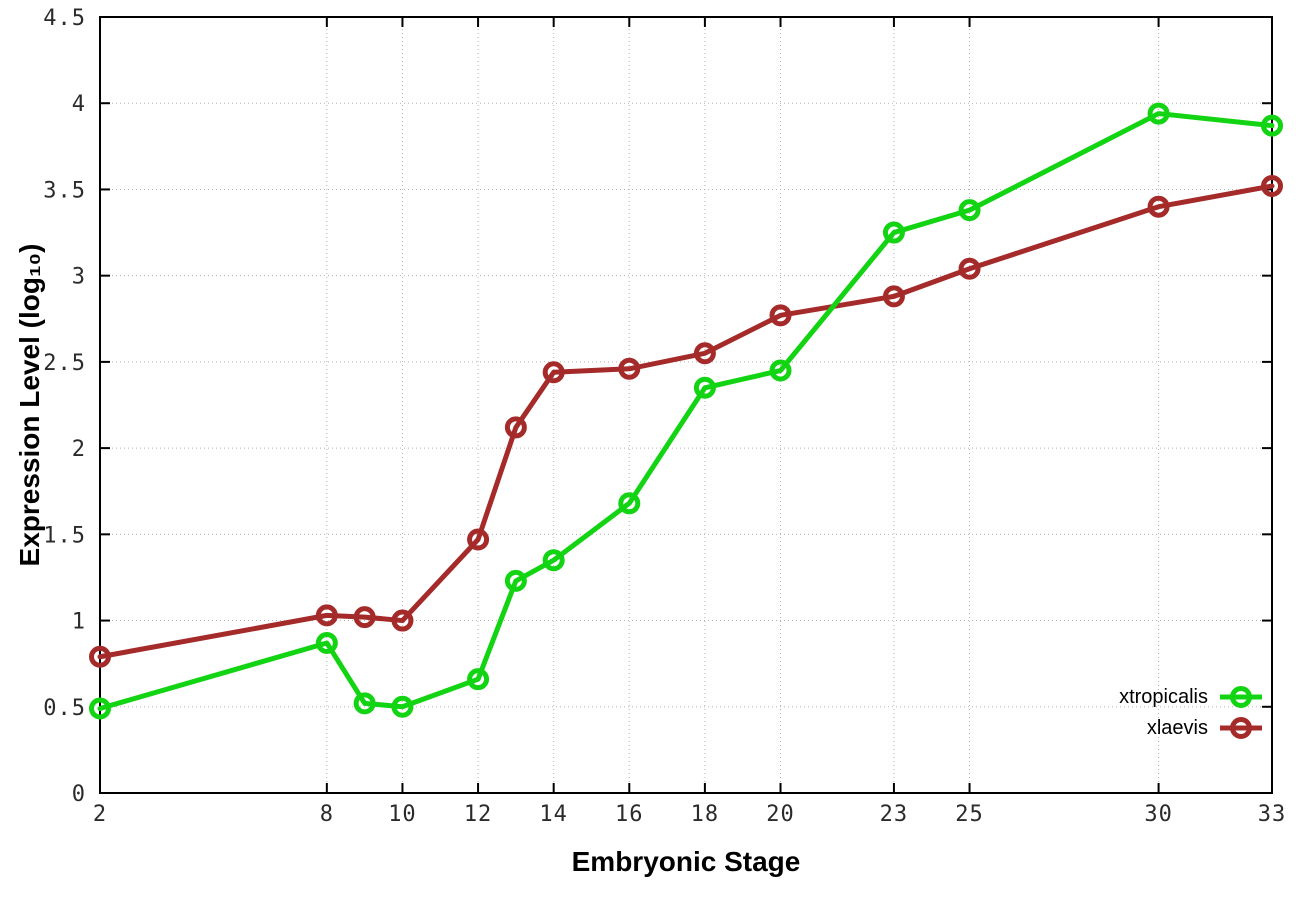 The image size is (1296, 907). What do you see at coordinates (402, 814) in the screenshot?
I see `svg-text: 10` at bounding box center [402, 814].